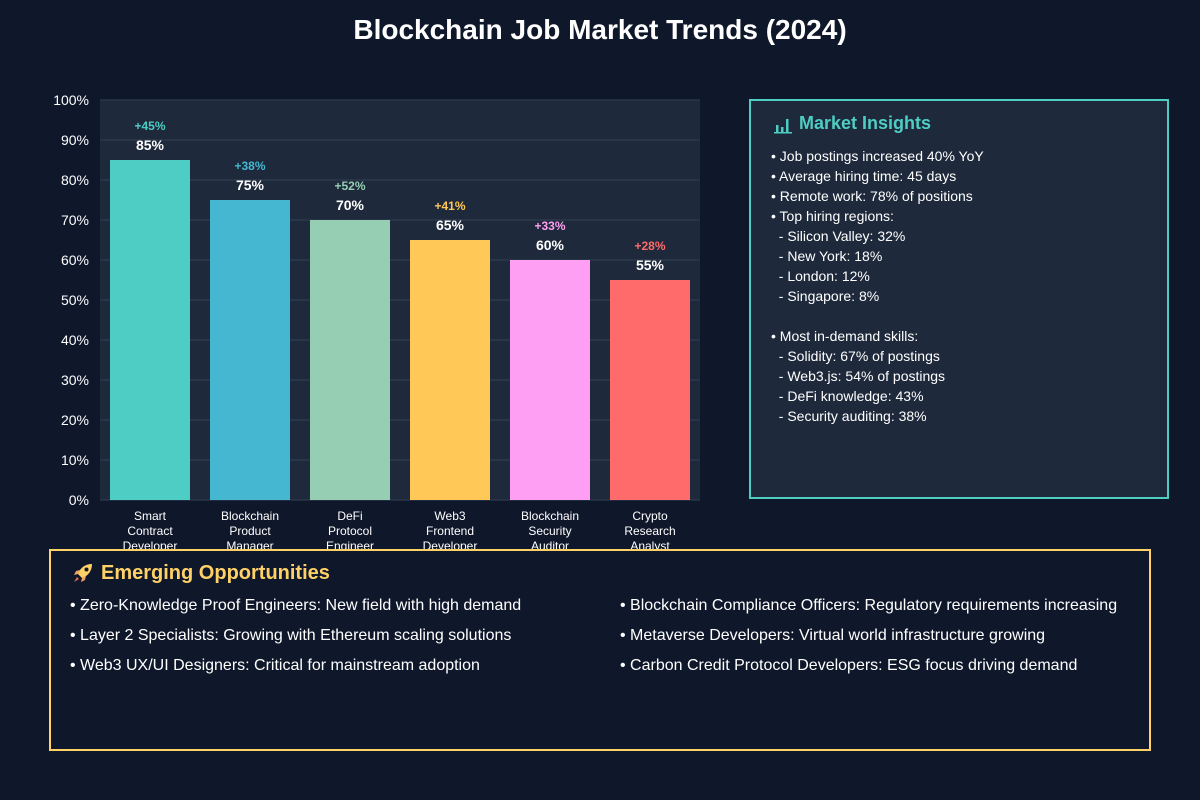 The image size is (1200, 800). What do you see at coordinates (249, 166) in the screenshot?
I see `bar-growth-label: +38%` at bounding box center [249, 166].